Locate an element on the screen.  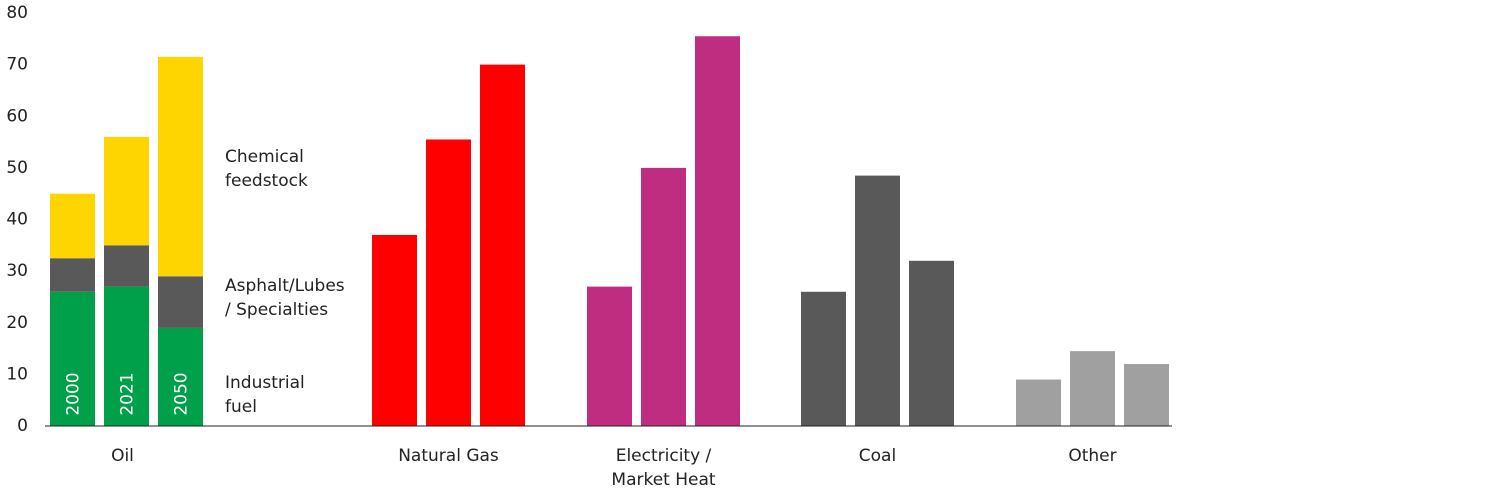
x-tick-label: Natural Gas is located at coordinates (448, 456).